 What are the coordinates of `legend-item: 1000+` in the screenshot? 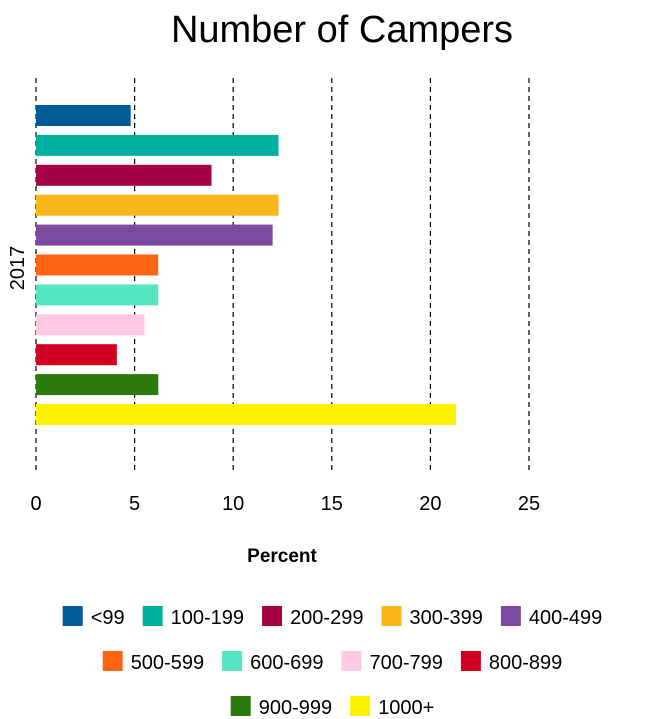 It's located at (392, 707).